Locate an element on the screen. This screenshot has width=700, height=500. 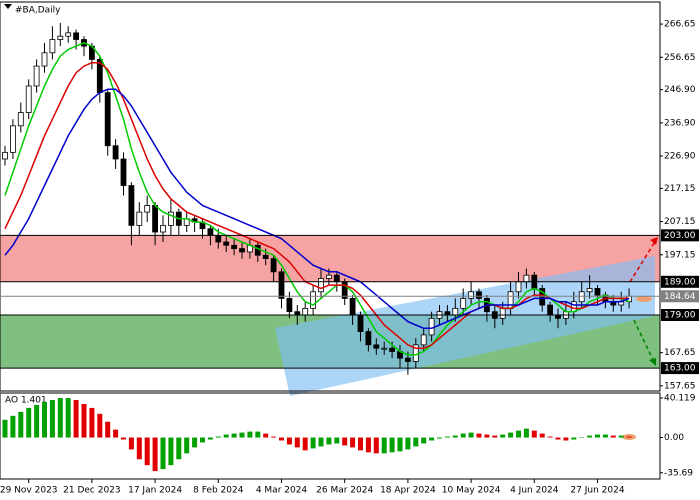
ao-tick-label: -35.69 is located at coordinates (678, 473).